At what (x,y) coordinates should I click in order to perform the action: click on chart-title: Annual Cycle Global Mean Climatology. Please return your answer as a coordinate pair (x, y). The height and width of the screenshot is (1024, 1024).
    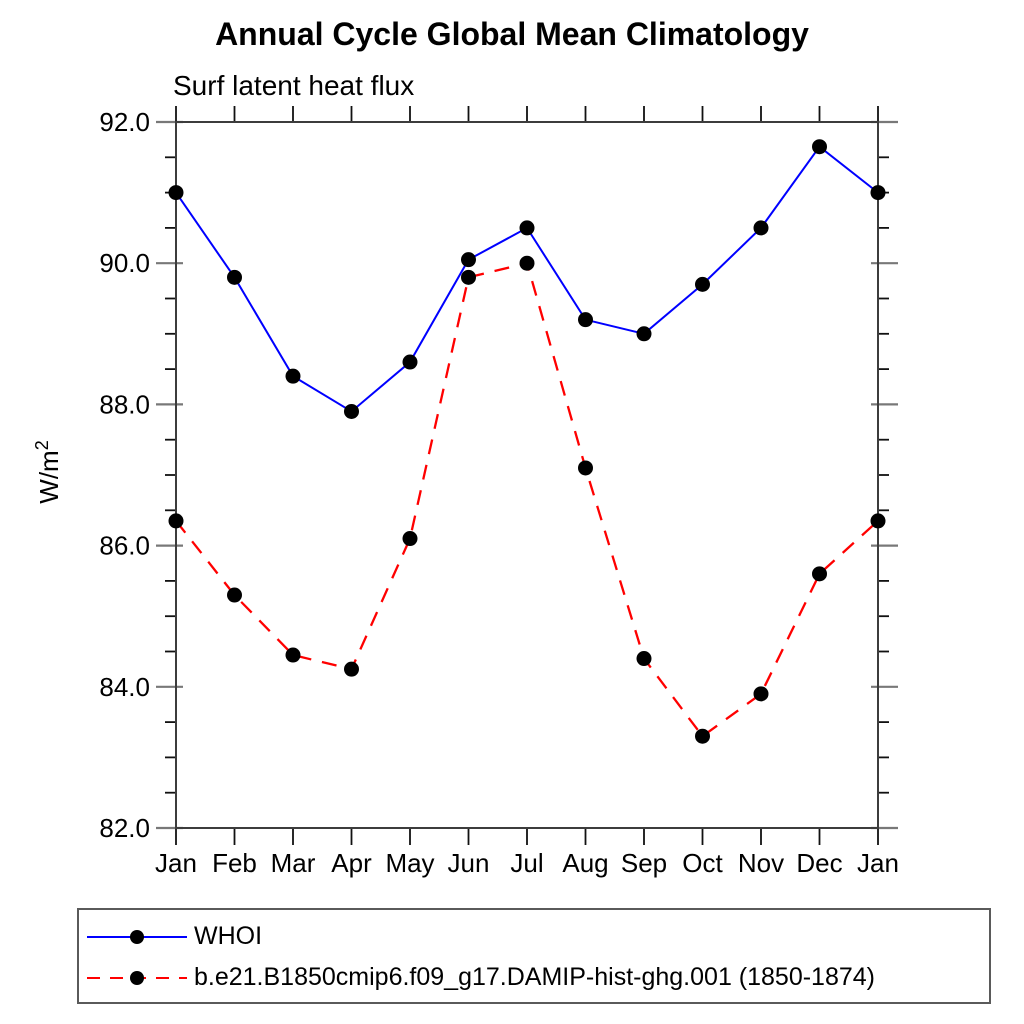
    Looking at the image, I should click on (512, 34).